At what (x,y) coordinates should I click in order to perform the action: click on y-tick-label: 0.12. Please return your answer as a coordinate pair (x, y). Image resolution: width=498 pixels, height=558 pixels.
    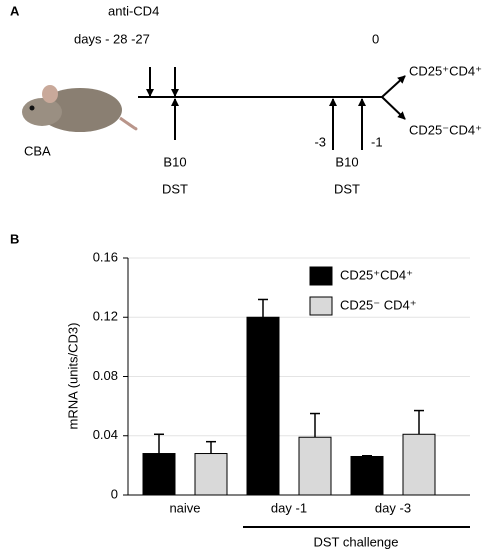
    Looking at the image, I should click on (105, 316).